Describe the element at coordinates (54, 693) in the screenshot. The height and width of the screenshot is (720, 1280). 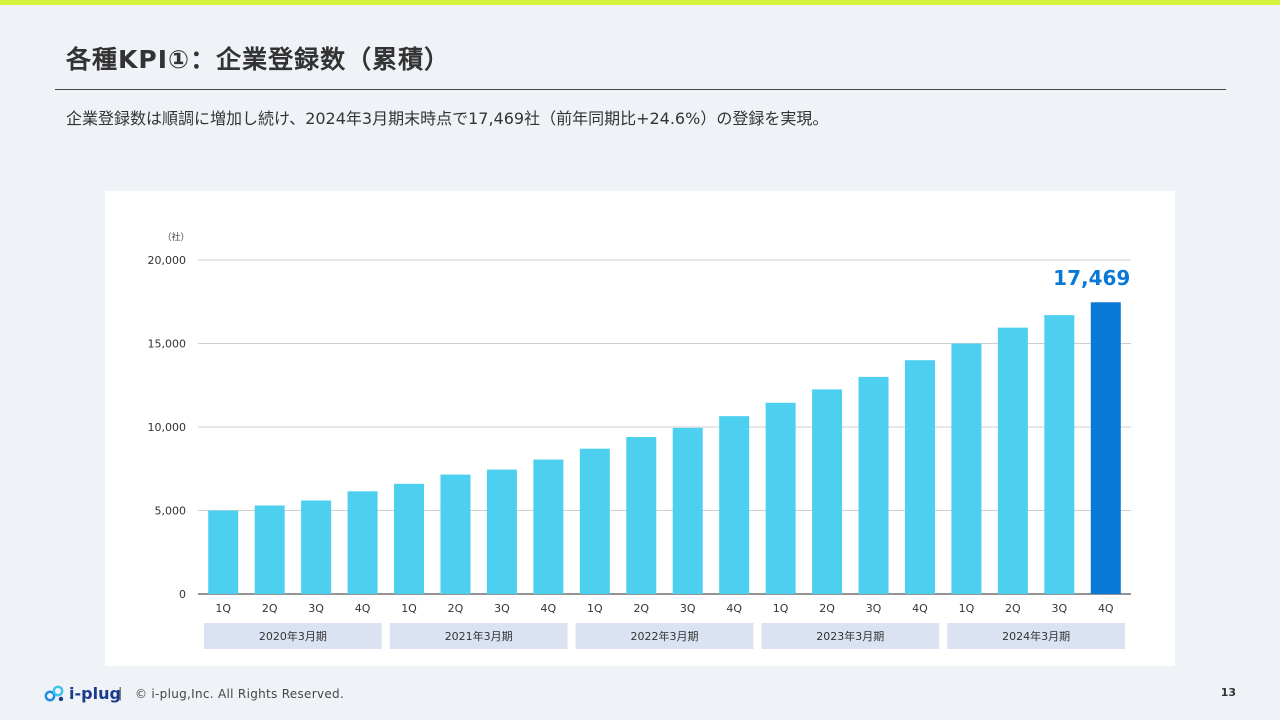
I see `logo-mark-icon` at that location.